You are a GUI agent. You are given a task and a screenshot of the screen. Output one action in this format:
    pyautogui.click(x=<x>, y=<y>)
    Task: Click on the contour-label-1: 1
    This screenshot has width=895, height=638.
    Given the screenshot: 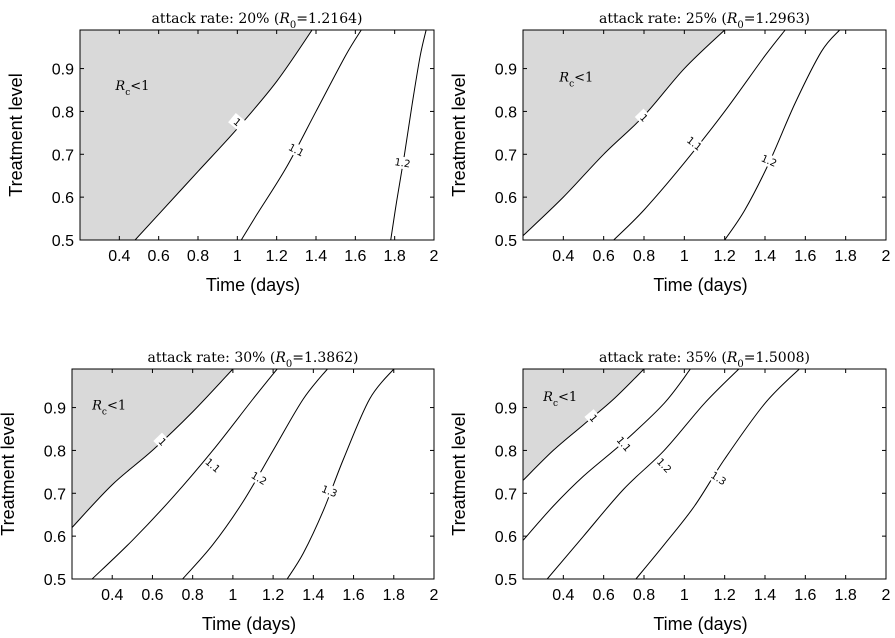 What is the action you would take?
    pyautogui.click(x=237, y=123)
    